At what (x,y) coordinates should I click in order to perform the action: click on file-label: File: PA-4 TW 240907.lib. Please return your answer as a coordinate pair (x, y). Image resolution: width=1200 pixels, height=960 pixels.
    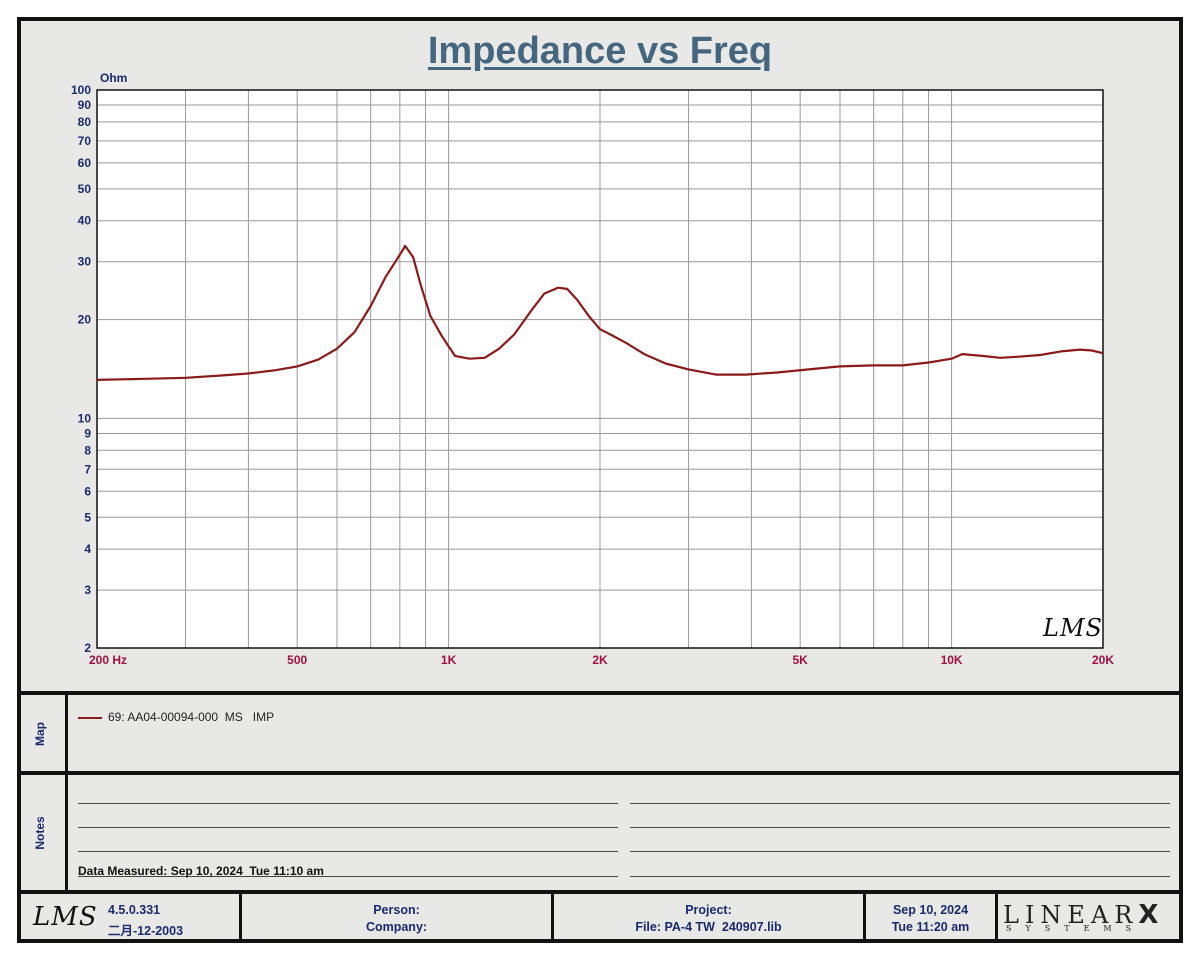
    Looking at the image, I should click on (708, 927).